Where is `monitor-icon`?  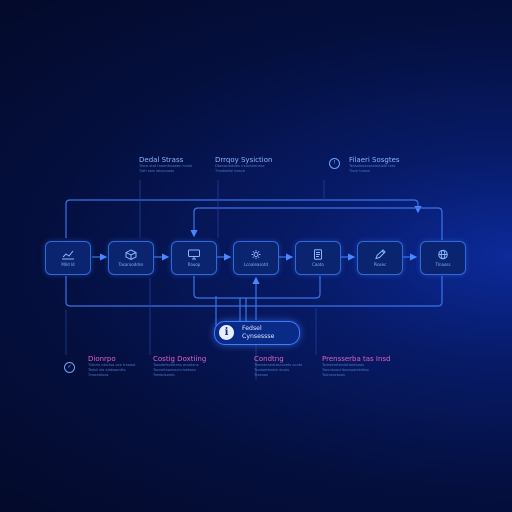 monitor-icon is located at coordinates (194, 254).